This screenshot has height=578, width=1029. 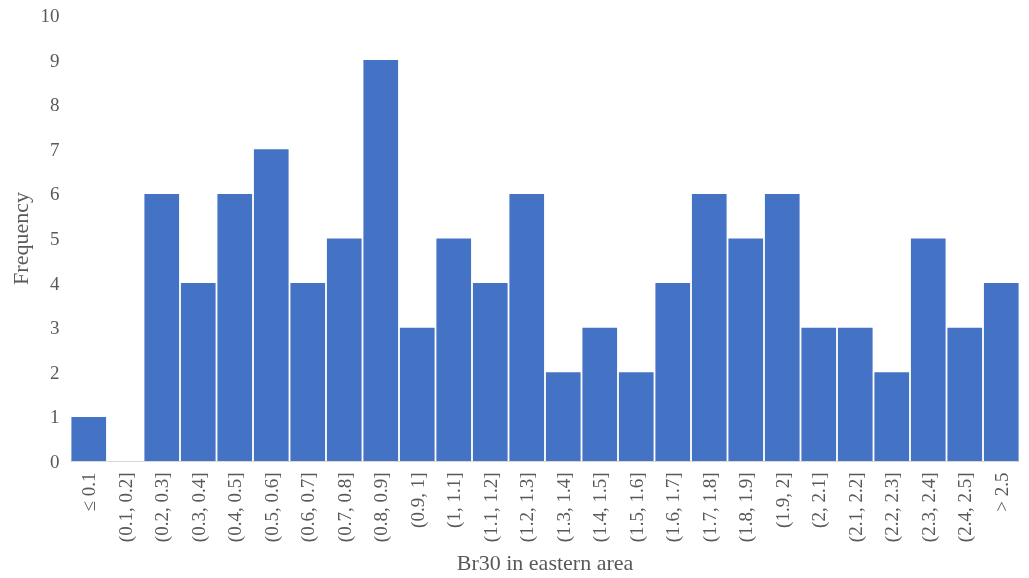 What do you see at coordinates (55, 461) in the screenshot?
I see `y-tick-label: 0` at bounding box center [55, 461].